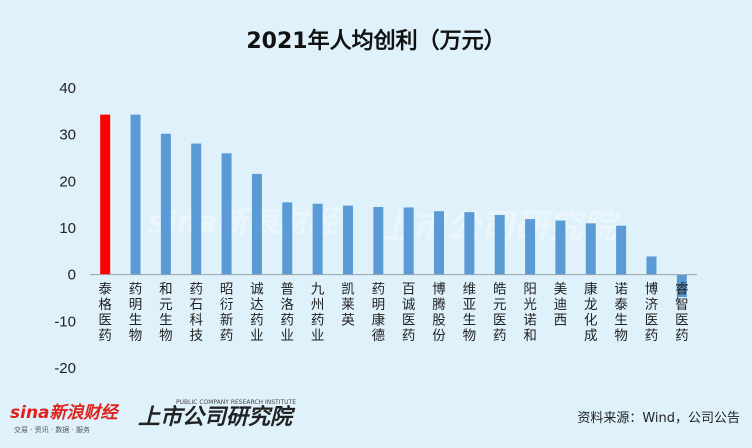 This screenshot has width=752, height=448. I want to click on category-label: 皓元医药, so click(500, 313).